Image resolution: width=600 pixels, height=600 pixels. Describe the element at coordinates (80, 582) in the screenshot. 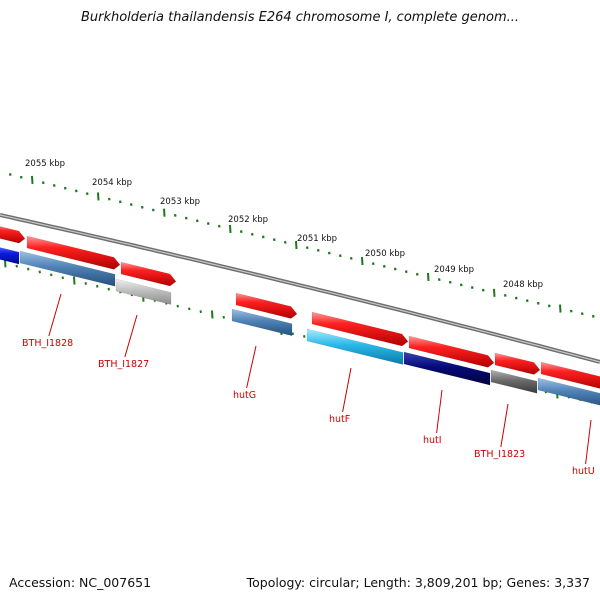

I see `accession-text: Accession: NC_007651` at that location.